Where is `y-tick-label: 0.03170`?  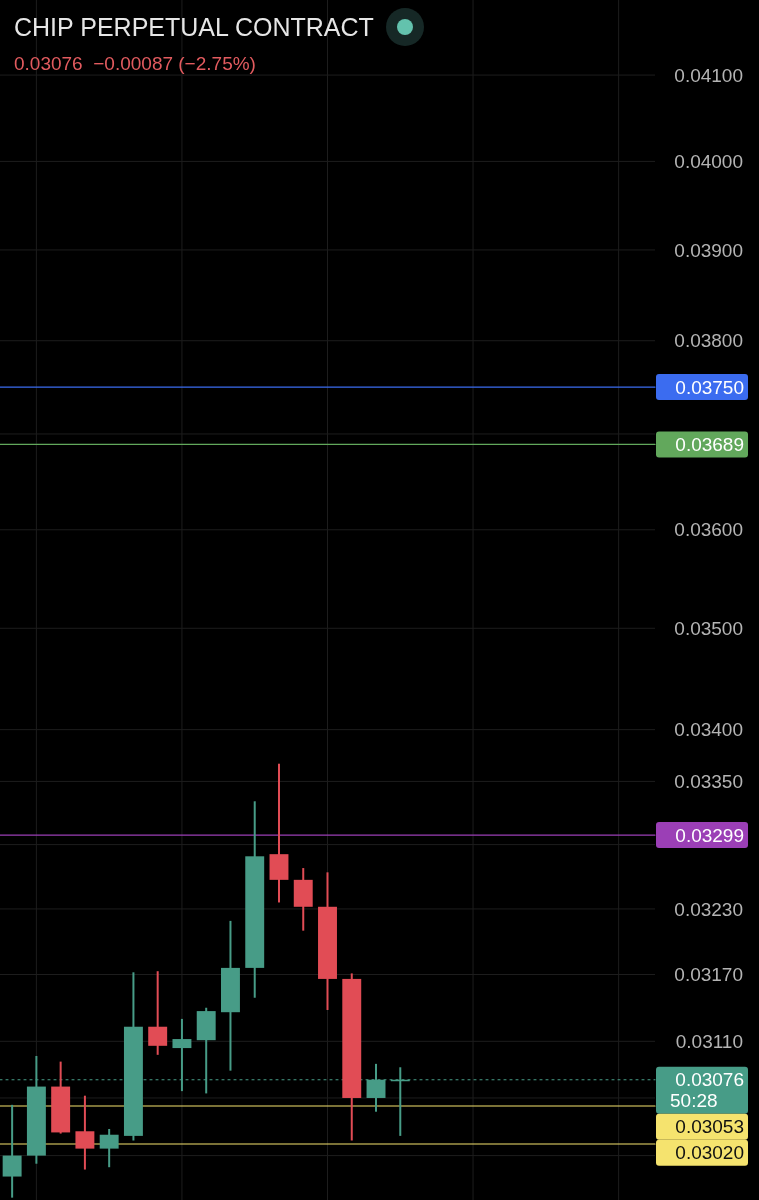 y-tick-label: 0.03170 is located at coordinates (708, 975).